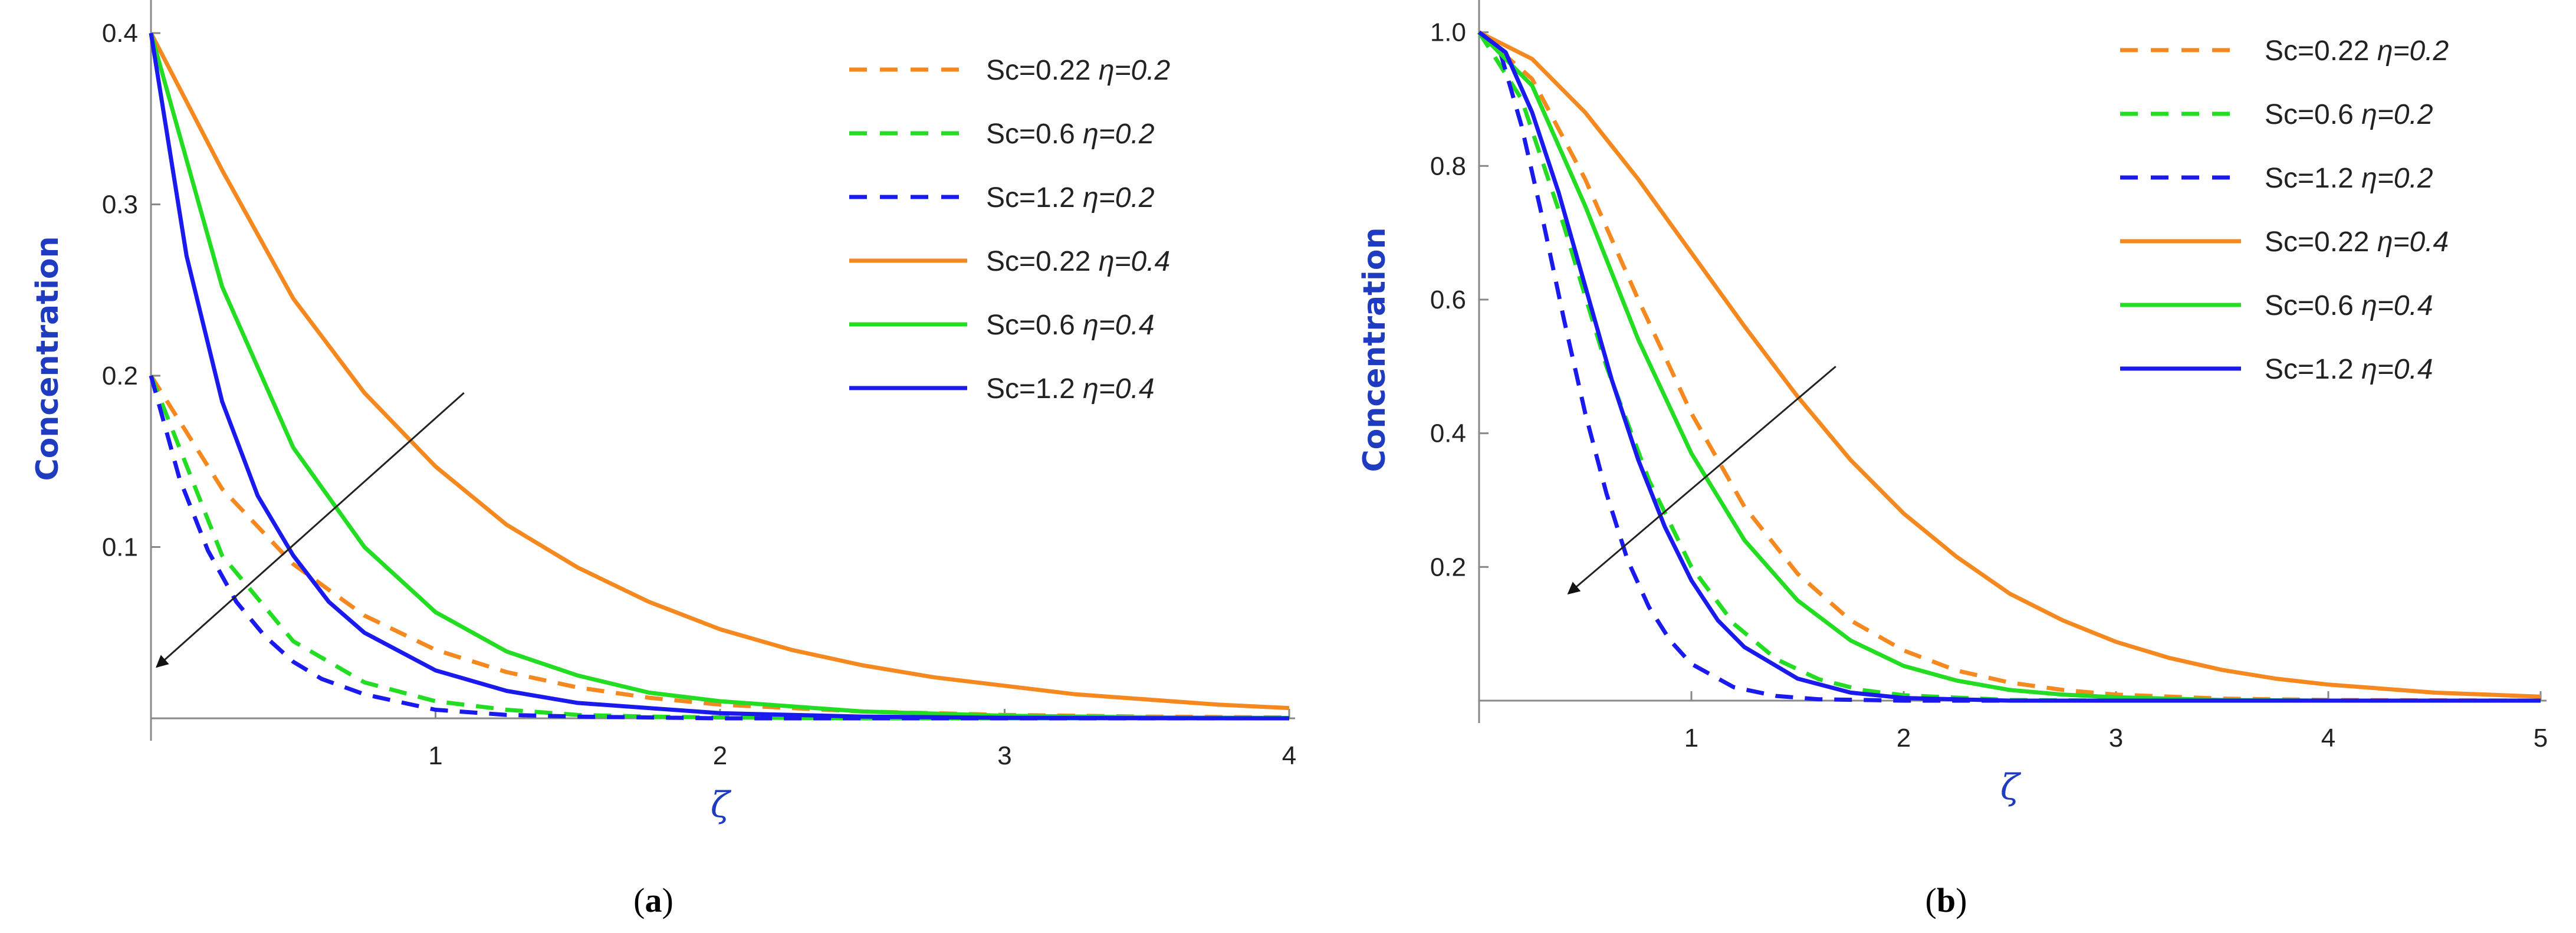 The image size is (2576, 933). What do you see at coordinates (2541, 738) in the screenshot?
I see `panel-b-x-tick-label: 5` at bounding box center [2541, 738].